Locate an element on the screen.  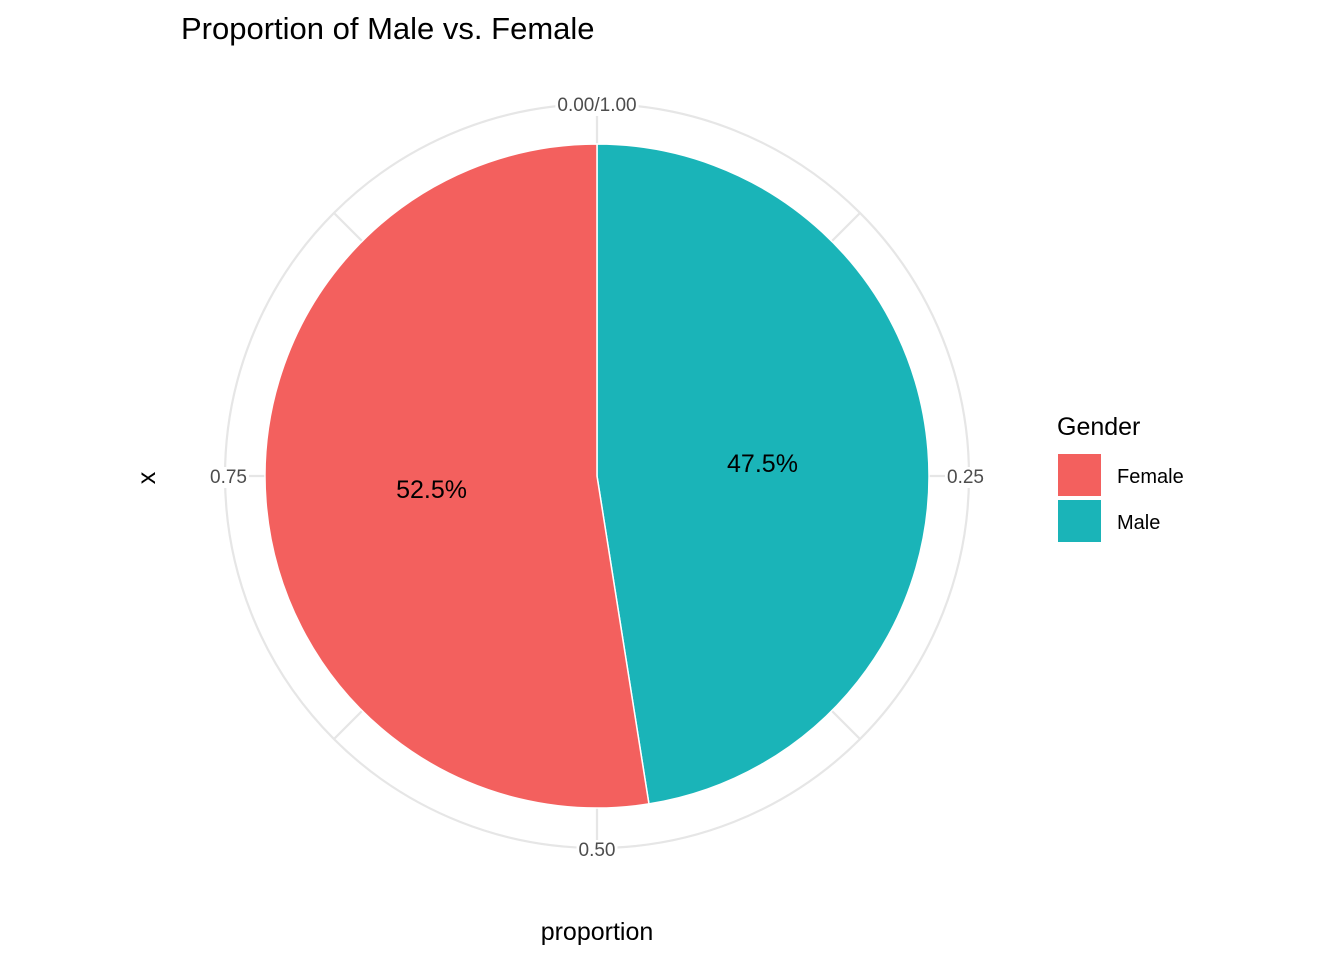
theta-tick-label: 0.25 is located at coordinates (965, 477).